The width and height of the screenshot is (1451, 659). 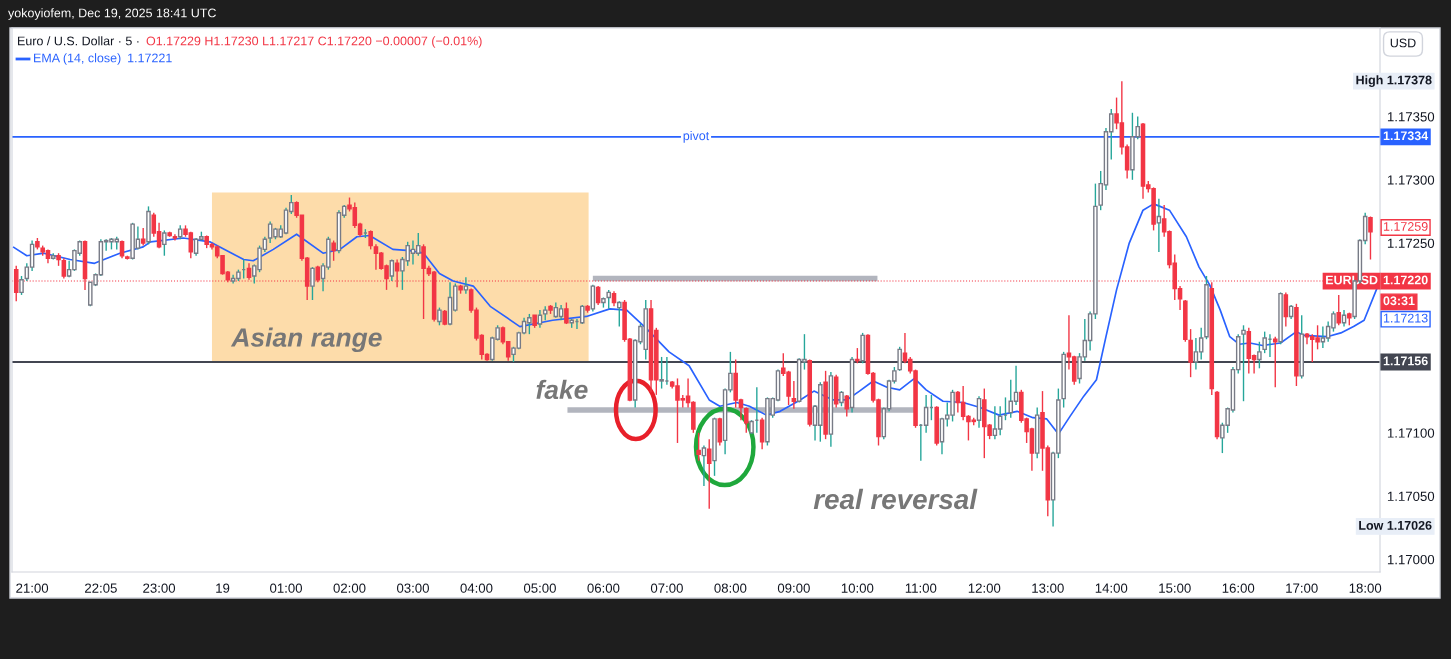 I want to click on x-tick-label: 03:00, so click(x=412, y=588).